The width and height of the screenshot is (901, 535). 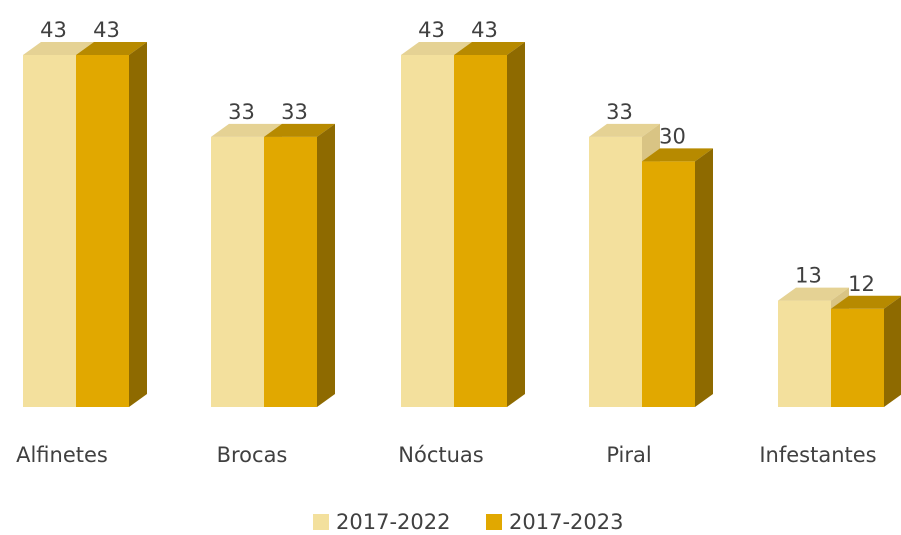 I want to click on bar-side-brocas-2017-2023, so click(x=326, y=265).